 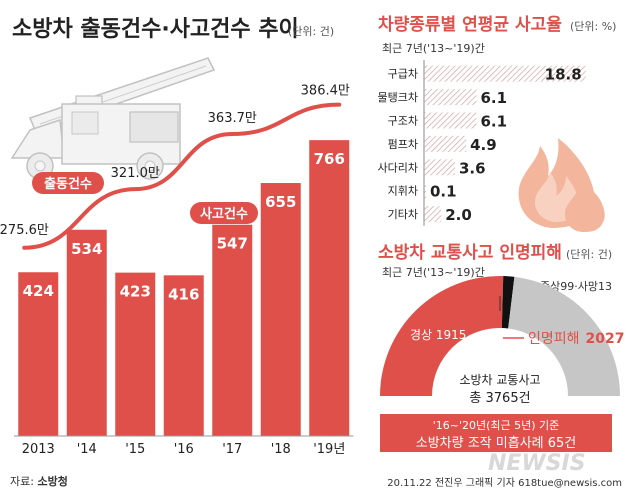 What do you see at coordinates (329, 449) in the screenshot?
I see `year-tick-label: '19년` at bounding box center [329, 449].